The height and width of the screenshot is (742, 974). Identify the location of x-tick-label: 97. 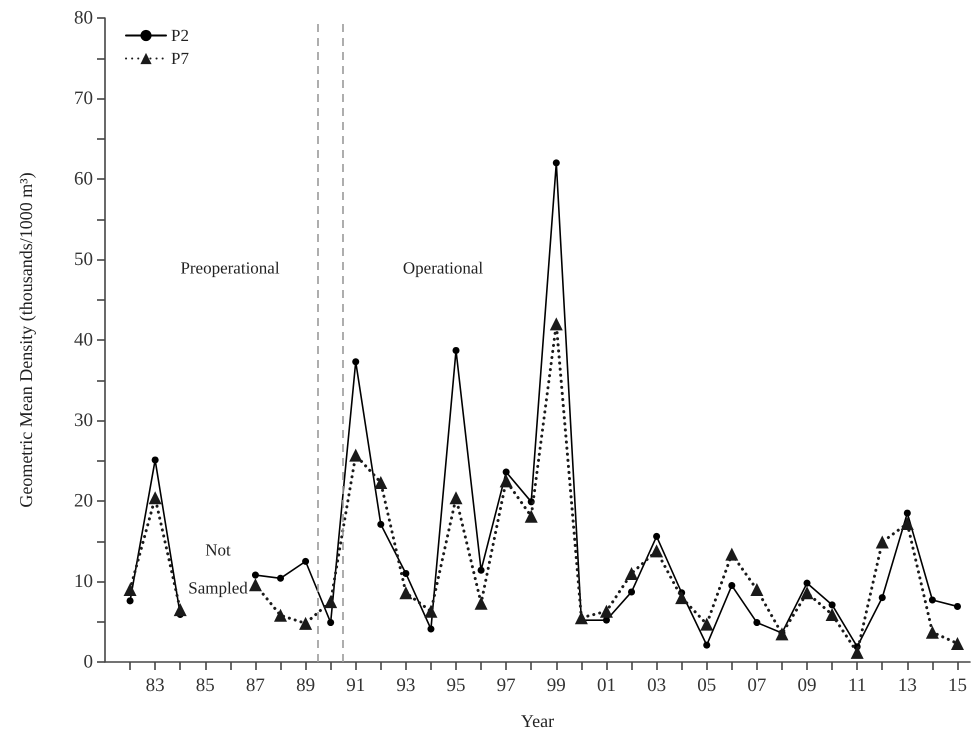
(506, 685).